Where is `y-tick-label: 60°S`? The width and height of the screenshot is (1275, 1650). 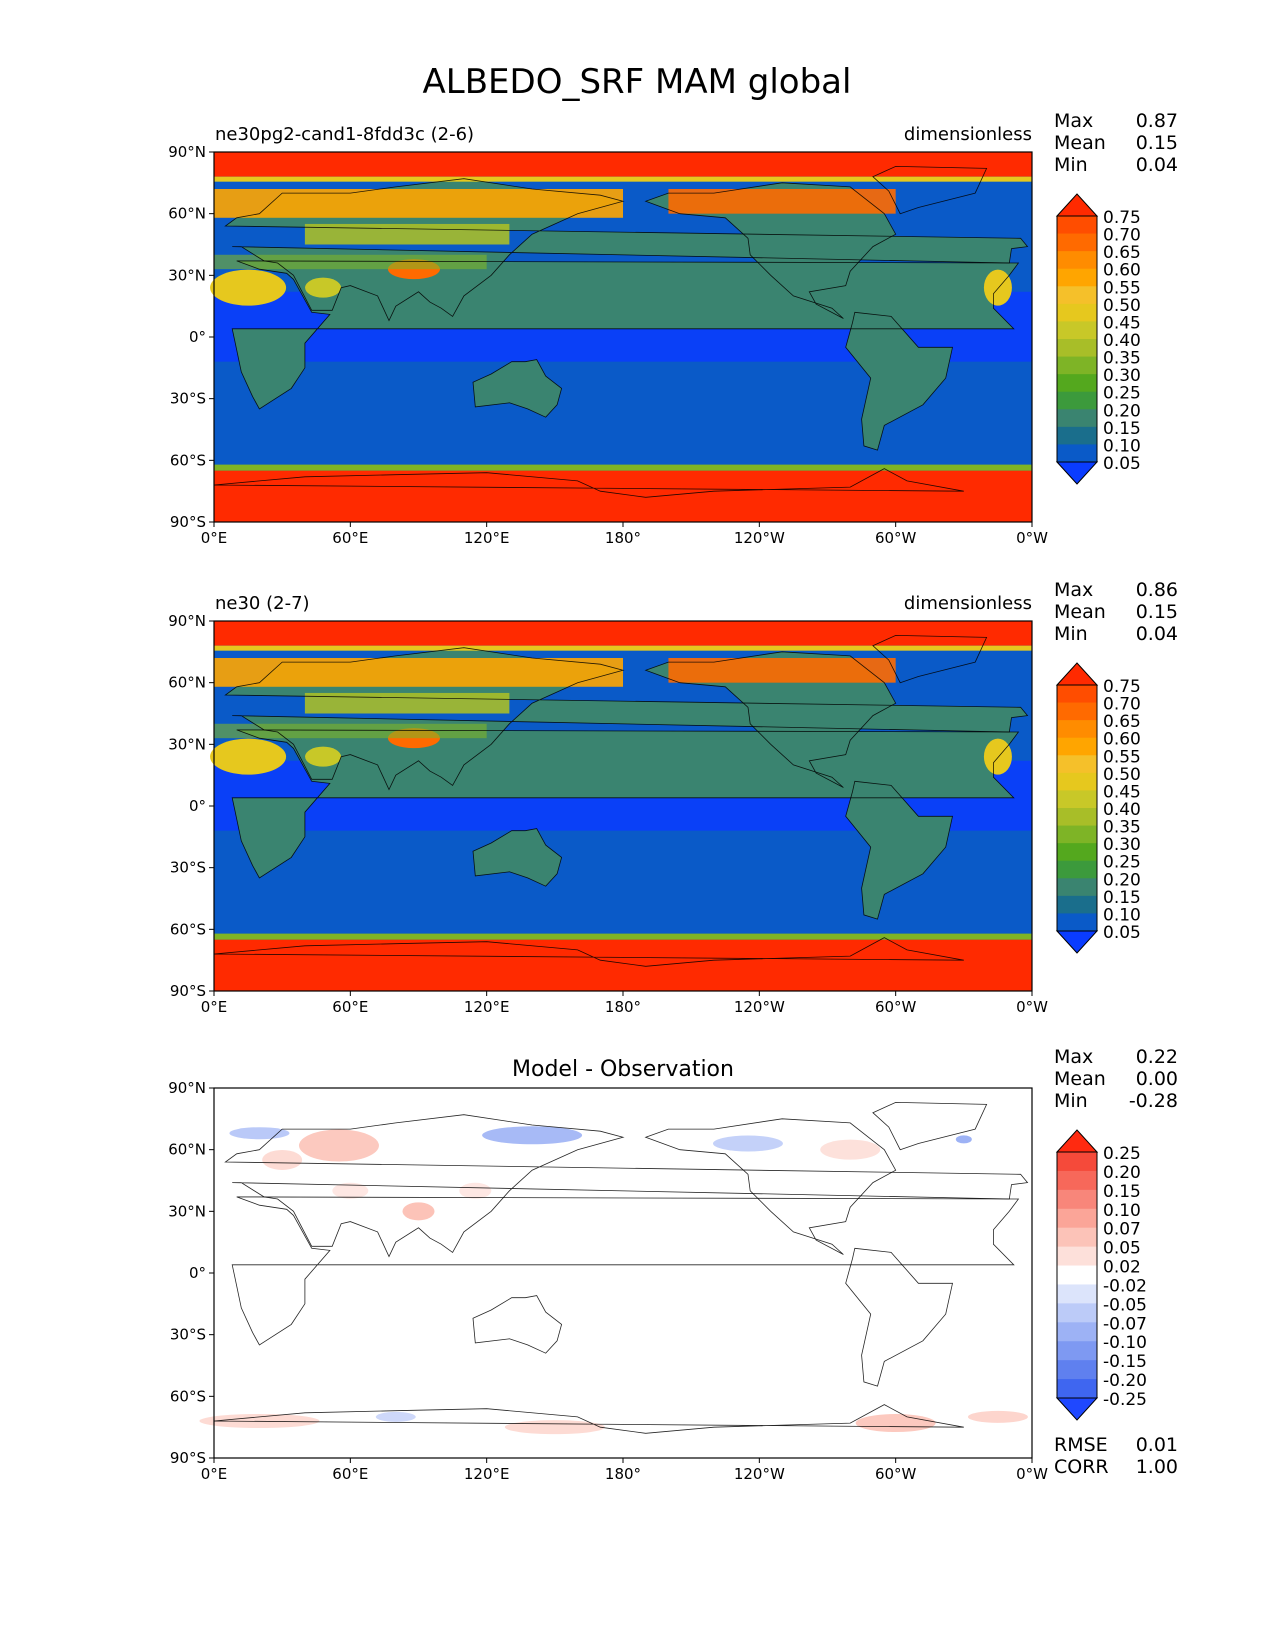 y-tick-label: 60°S is located at coordinates (188, 929).